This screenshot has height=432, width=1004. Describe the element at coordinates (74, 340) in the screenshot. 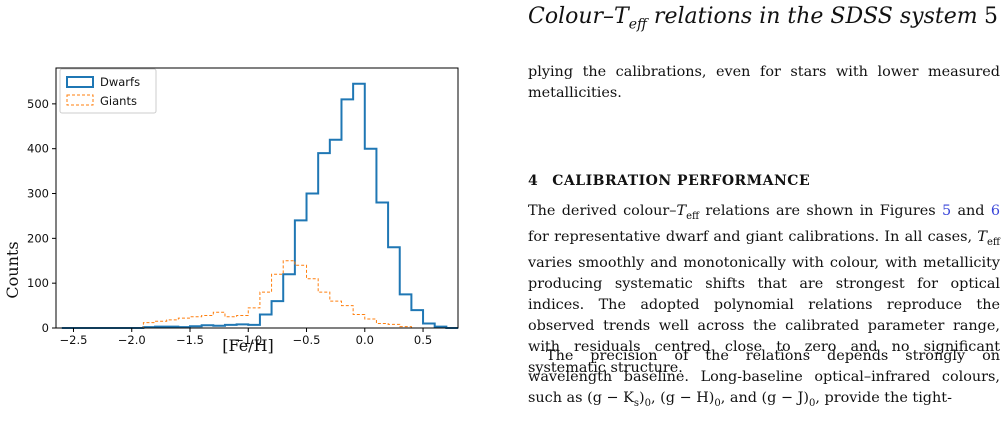

I see `x-tick-label: −2.5` at that location.